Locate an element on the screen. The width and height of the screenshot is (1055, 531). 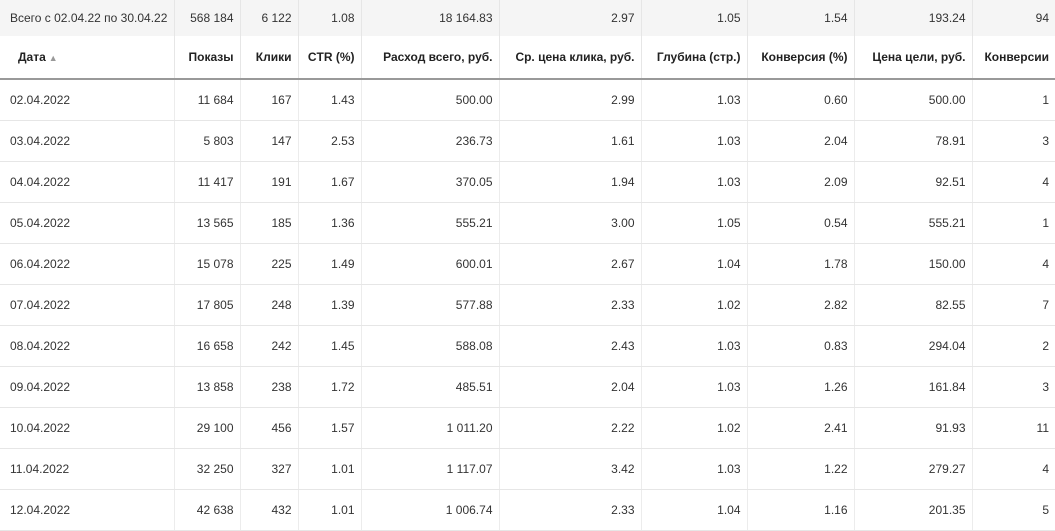
cell-conversions: 2 is located at coordinates (1013, 346).